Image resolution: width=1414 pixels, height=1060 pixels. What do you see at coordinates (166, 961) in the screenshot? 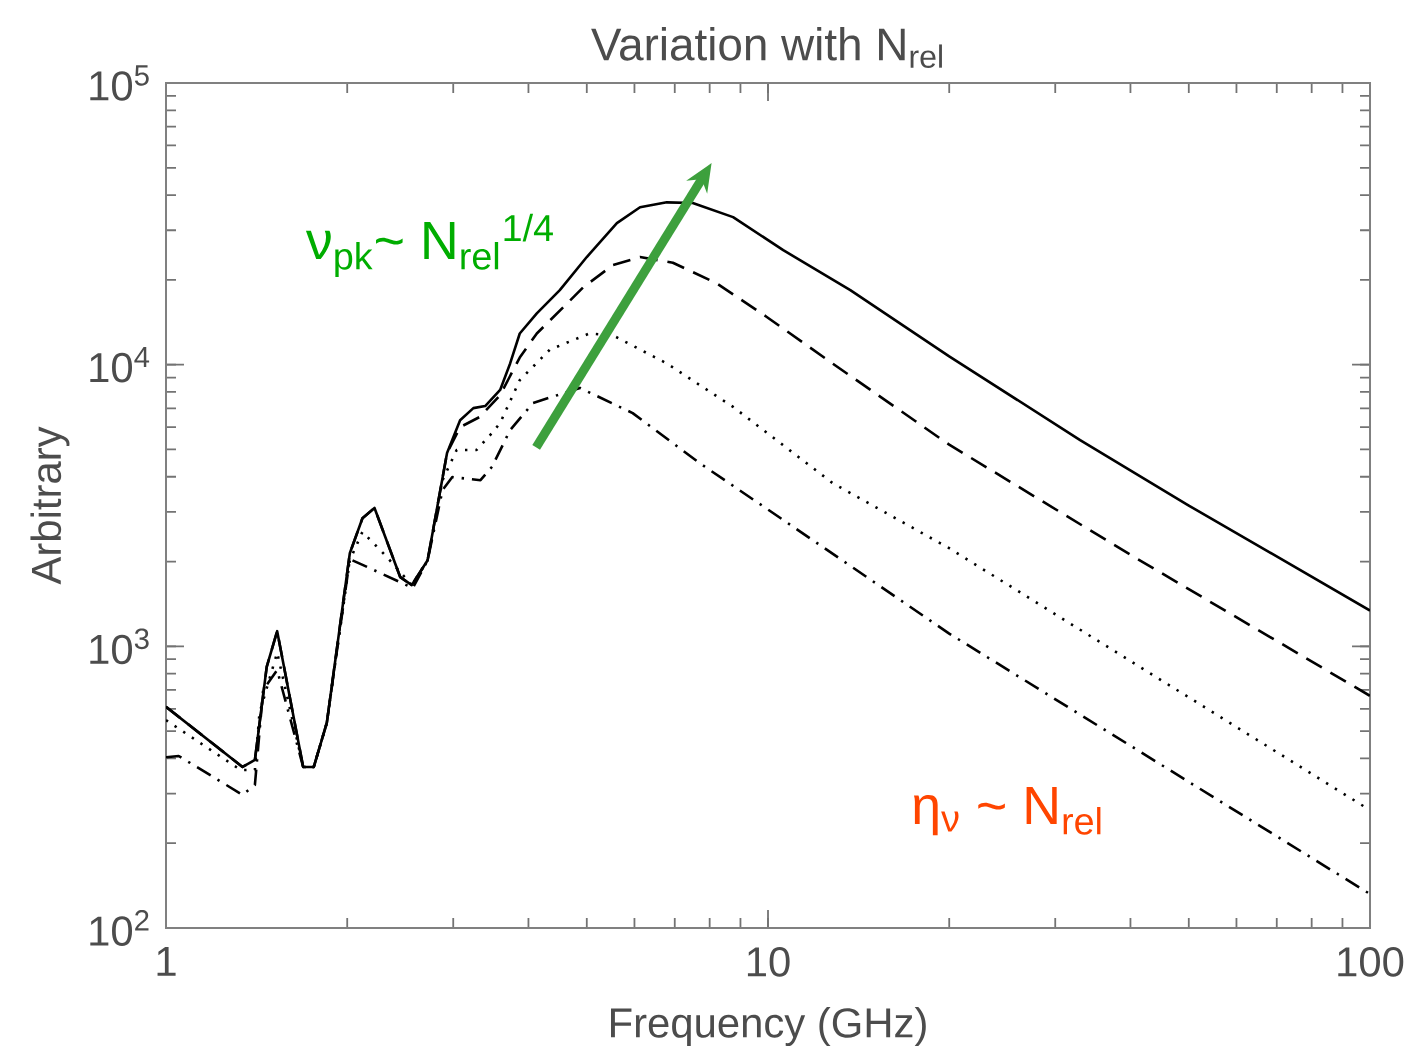
I see `x-tick-label: 1` at bounding box center [166, 961].